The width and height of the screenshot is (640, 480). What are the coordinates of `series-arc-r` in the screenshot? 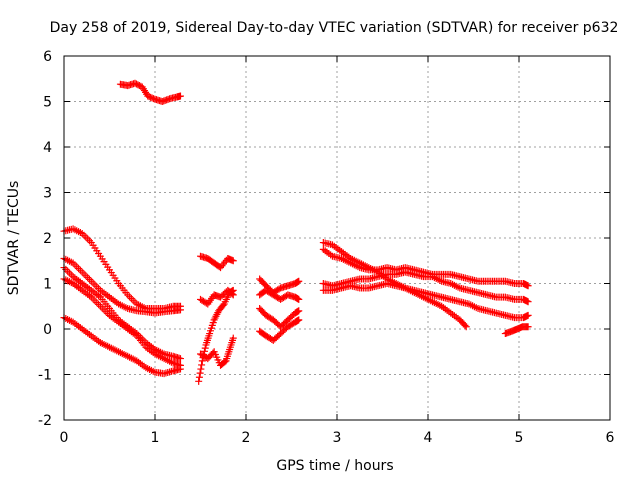 It's located at (516, 330).